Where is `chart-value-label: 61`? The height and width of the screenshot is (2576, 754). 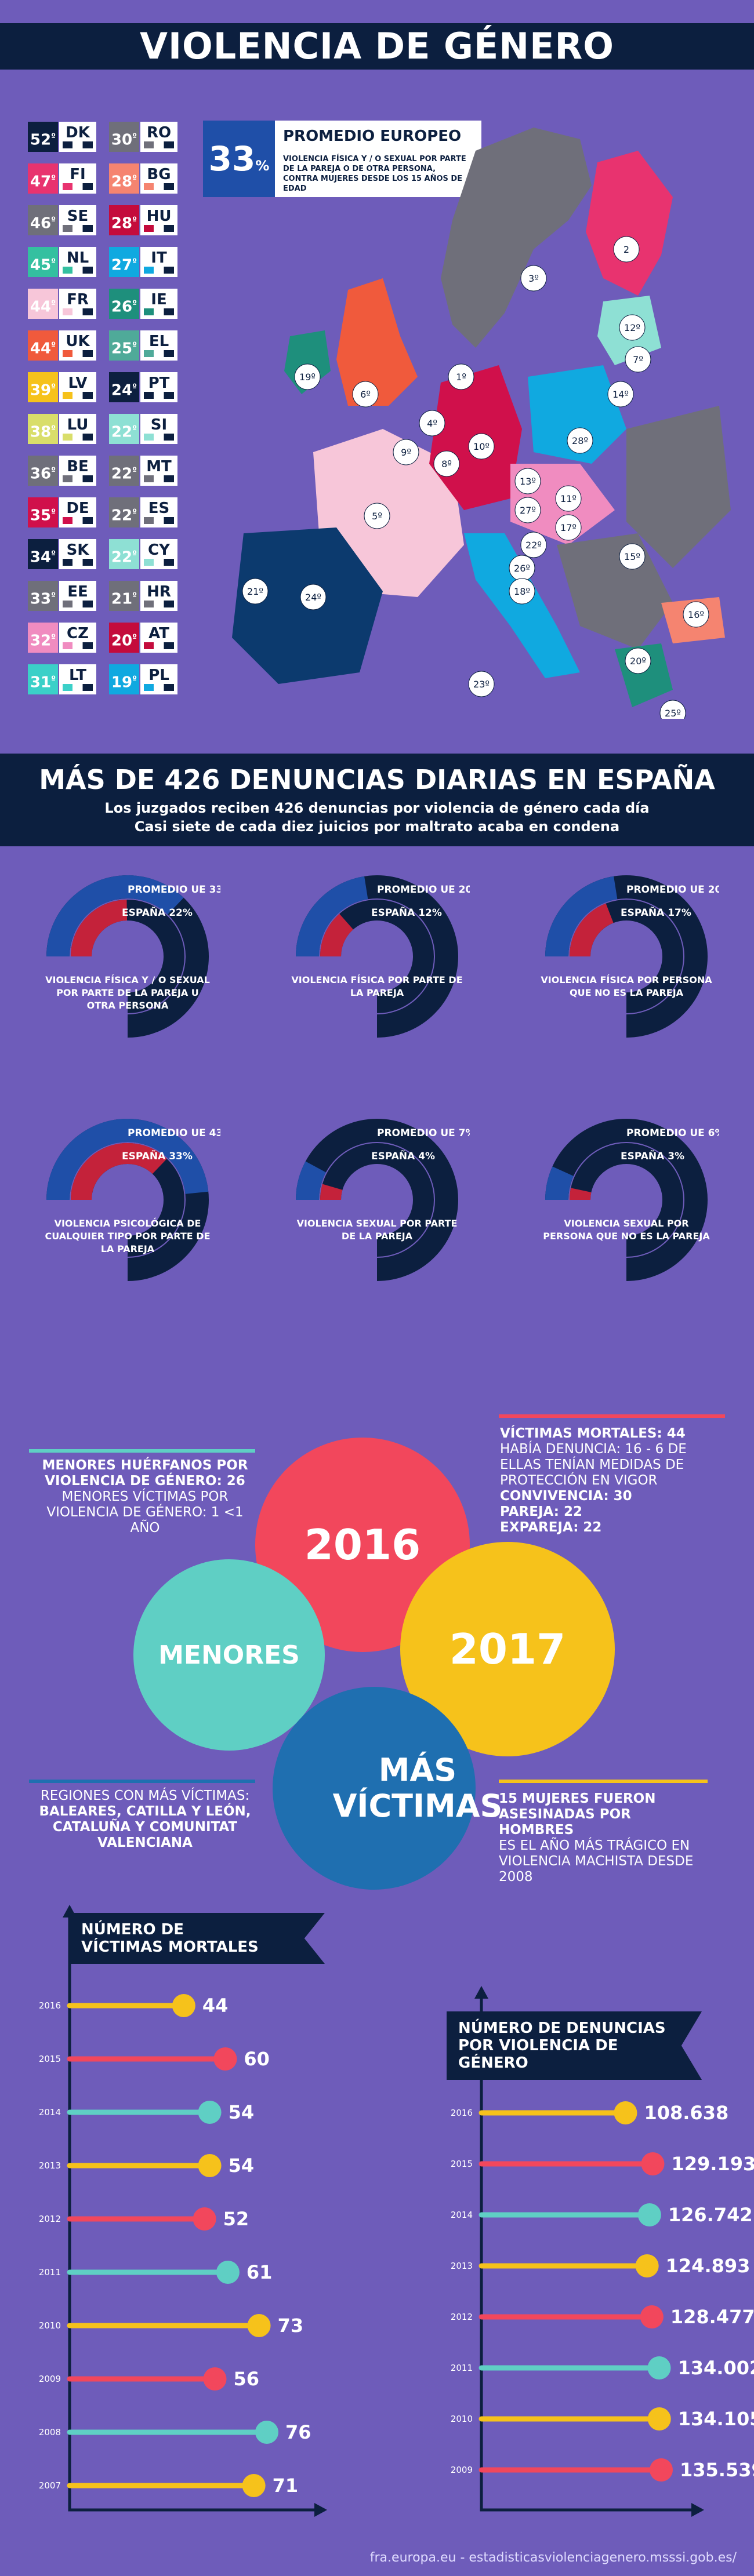 chart-value-label: 61 is located at coordinates (259, 2272).